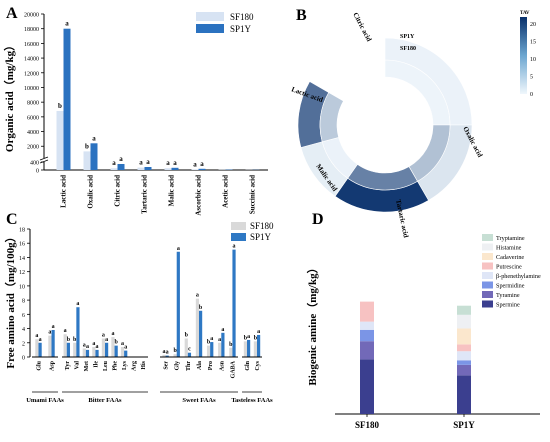 Image resolution: width=550 pixels, height=442 pixels. I want to click on panel-a-y-tick-label: 12000, so click(31, 74).